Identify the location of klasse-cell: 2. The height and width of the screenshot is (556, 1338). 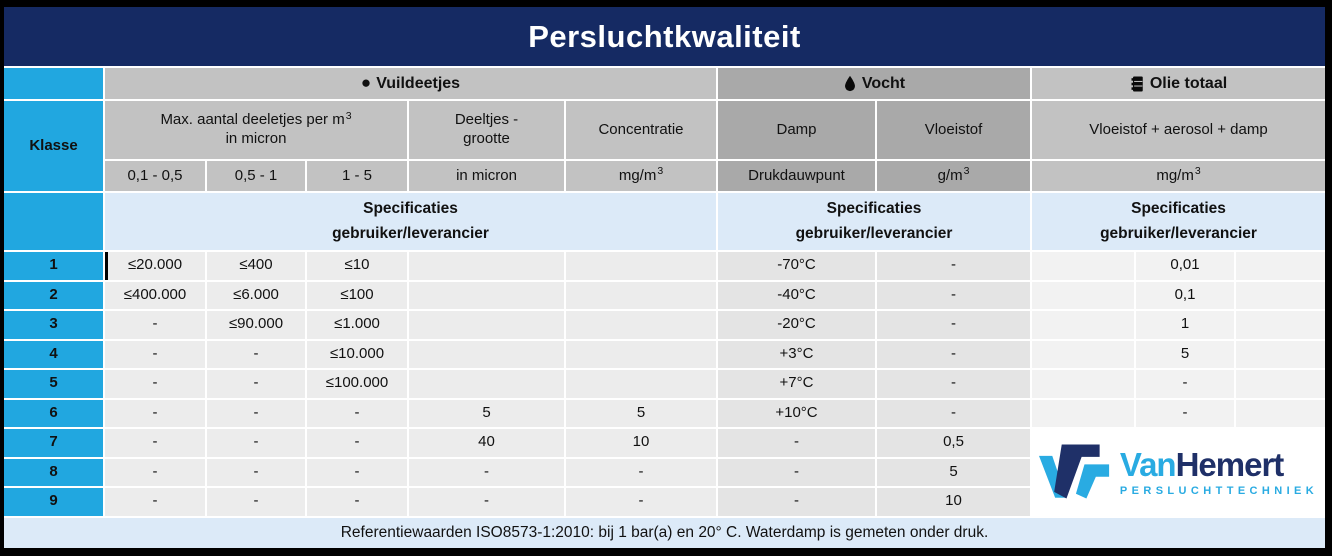
(53, 295).